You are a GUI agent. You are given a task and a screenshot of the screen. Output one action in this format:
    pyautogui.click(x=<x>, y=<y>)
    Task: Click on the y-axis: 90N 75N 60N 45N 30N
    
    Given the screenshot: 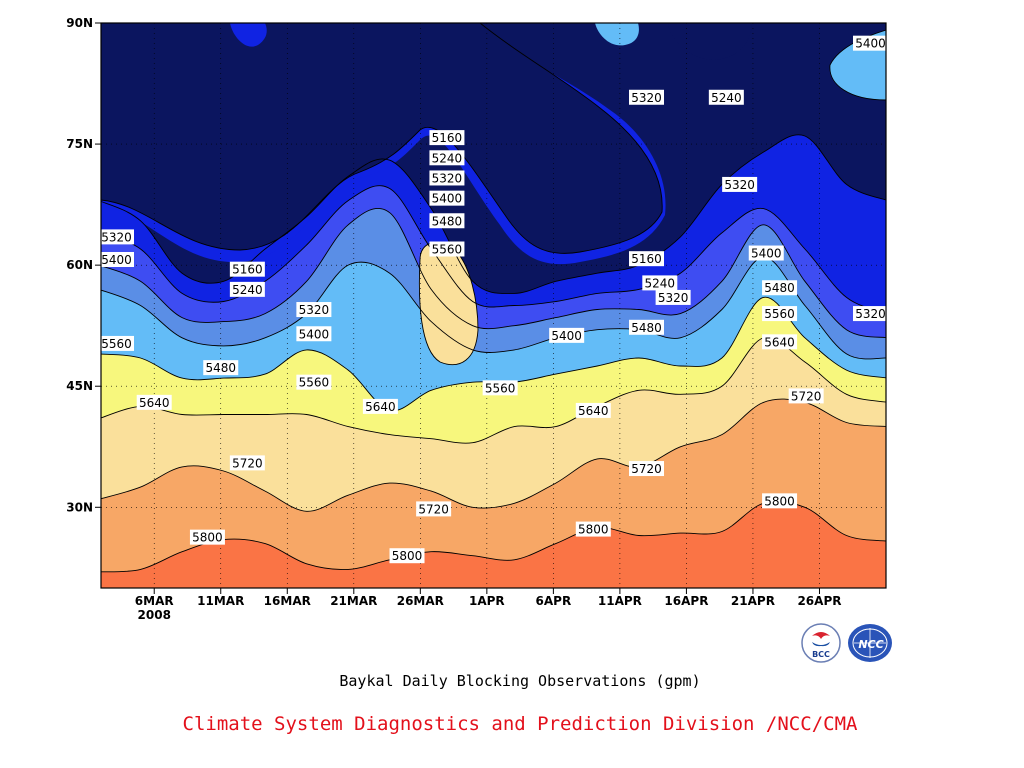 What is the action you would take?
    pyautogui.click(x=83, y=265)
    